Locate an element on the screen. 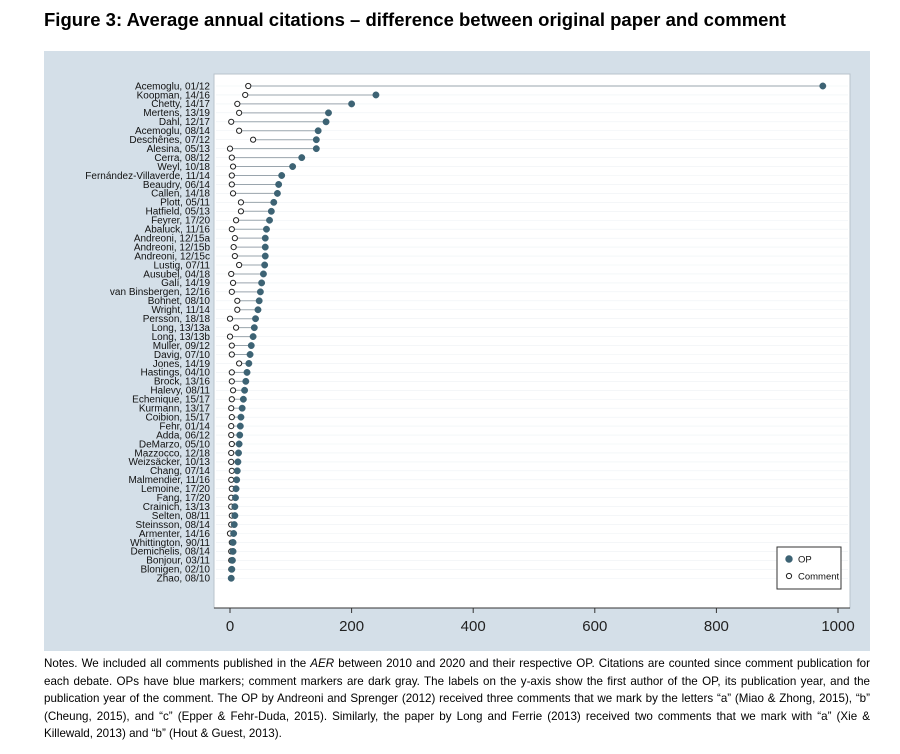 Image resolution: width=900 pixels, height=754 pixels. y-category-label: Bonjour, 03/11 is located at coordinates (178, 561).